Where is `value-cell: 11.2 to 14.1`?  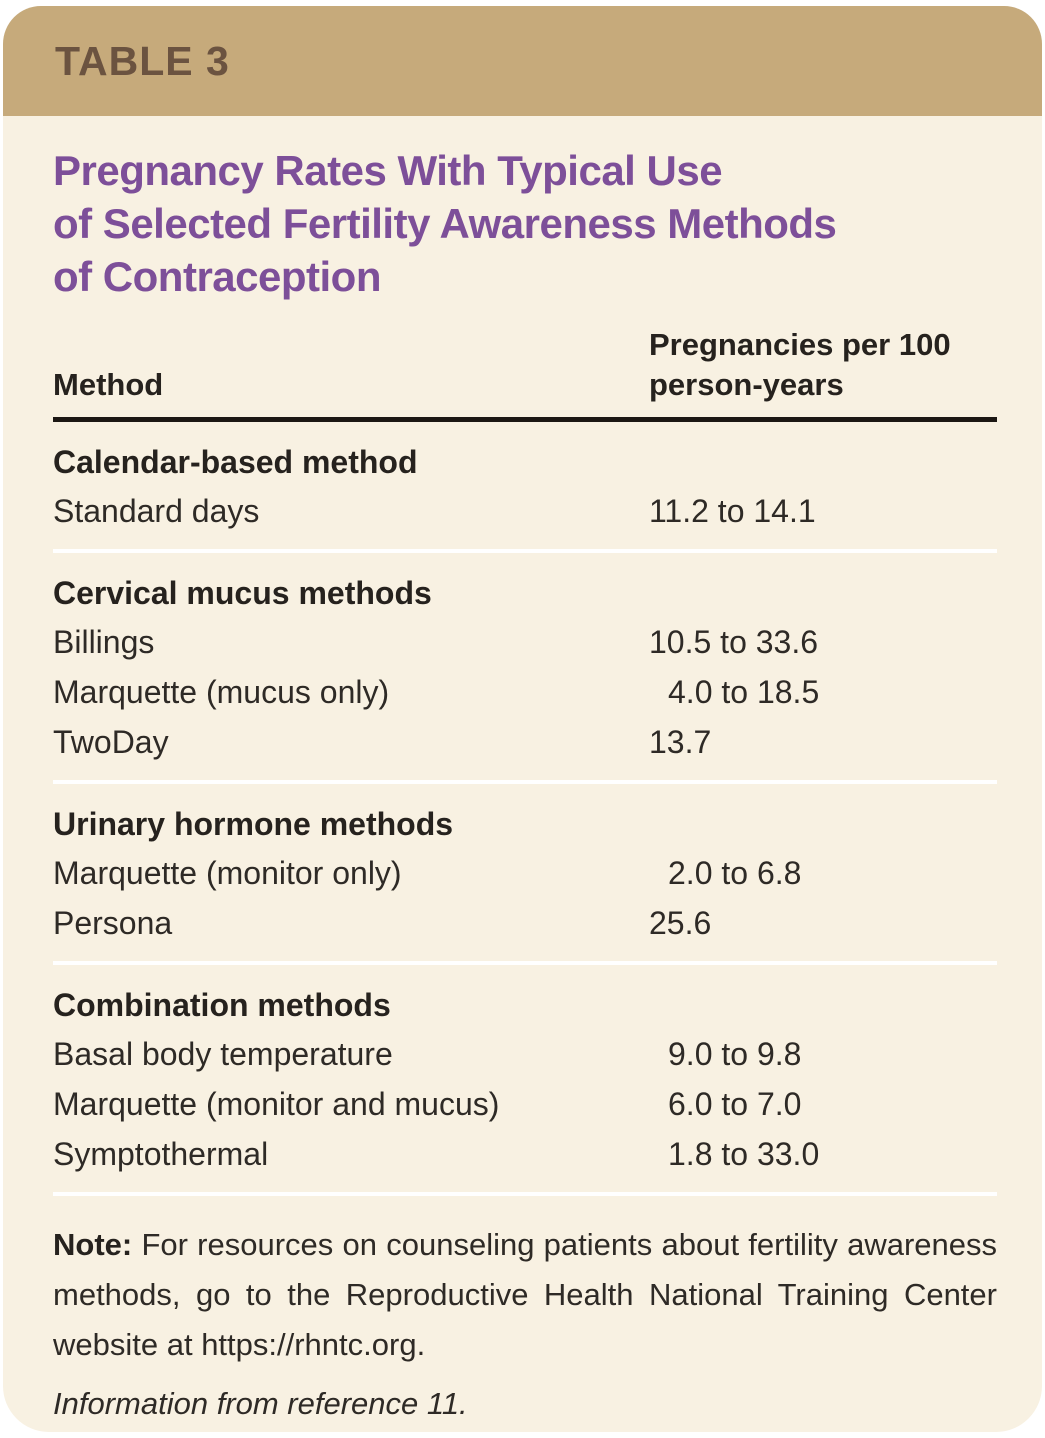 value-cell: 11.2 to 14.1 is located at coordinates (732, 511).